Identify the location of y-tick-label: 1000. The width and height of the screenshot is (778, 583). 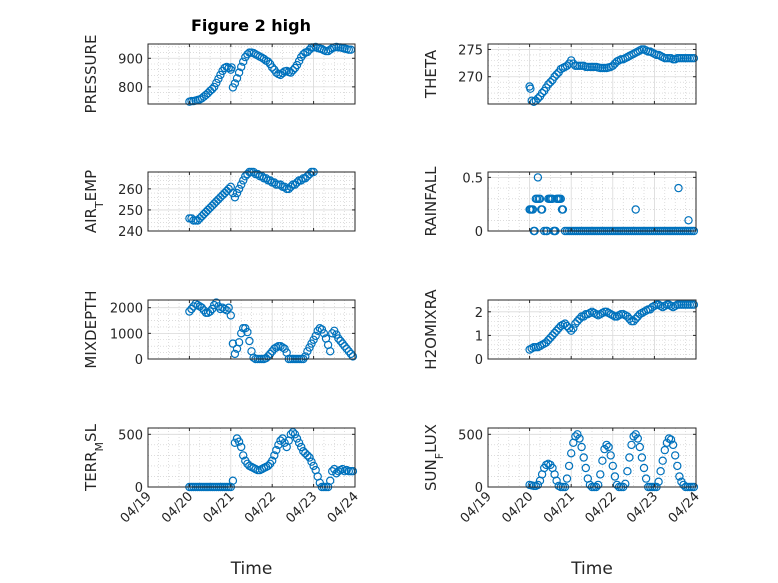
(126, 334).